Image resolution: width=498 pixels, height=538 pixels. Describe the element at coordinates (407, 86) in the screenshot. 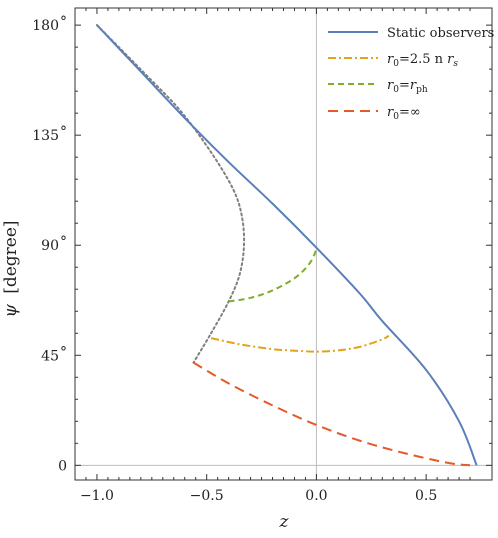

I see `legend-label-rph: r0=rph` at that location.